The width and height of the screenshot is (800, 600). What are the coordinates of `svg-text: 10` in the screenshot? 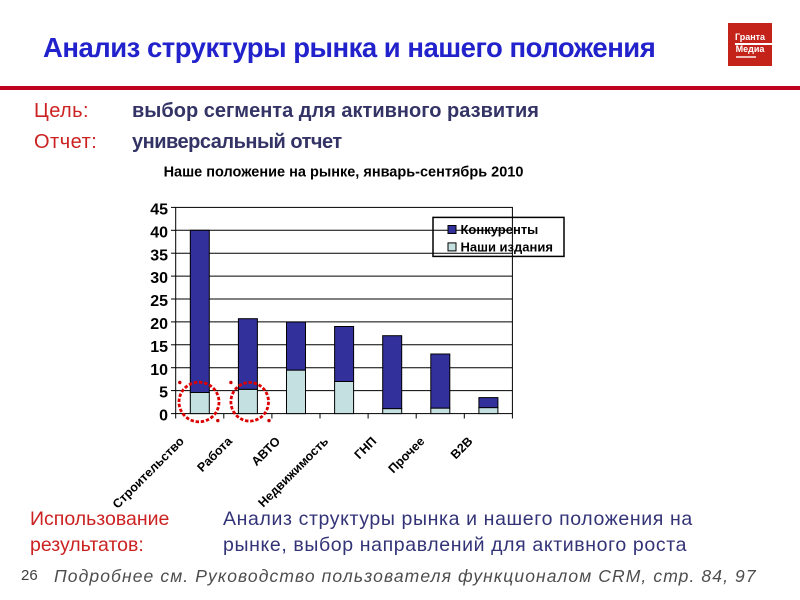 It's located at (159, 370).